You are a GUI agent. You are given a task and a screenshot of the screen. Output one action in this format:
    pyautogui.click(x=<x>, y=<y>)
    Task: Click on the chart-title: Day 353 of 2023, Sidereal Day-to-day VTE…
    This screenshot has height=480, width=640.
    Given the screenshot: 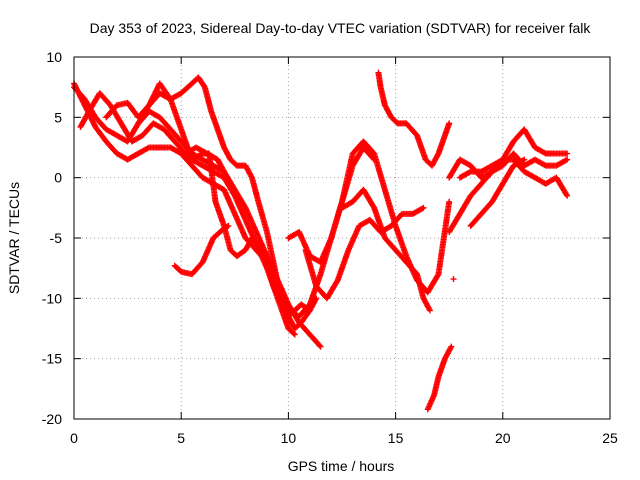 What is the action you would take?
    pyautogui.click(x=341, y=28)
    